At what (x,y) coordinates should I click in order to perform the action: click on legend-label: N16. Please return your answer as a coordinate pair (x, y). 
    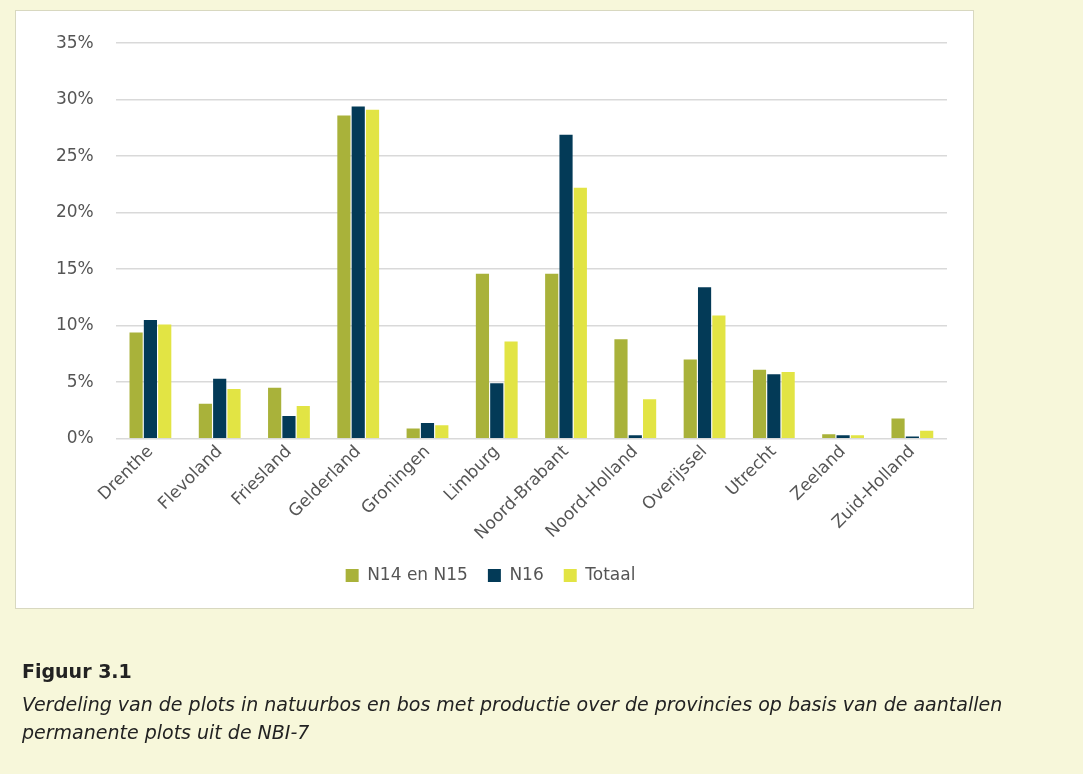
    Looking at the image, I should click on (526, 573).